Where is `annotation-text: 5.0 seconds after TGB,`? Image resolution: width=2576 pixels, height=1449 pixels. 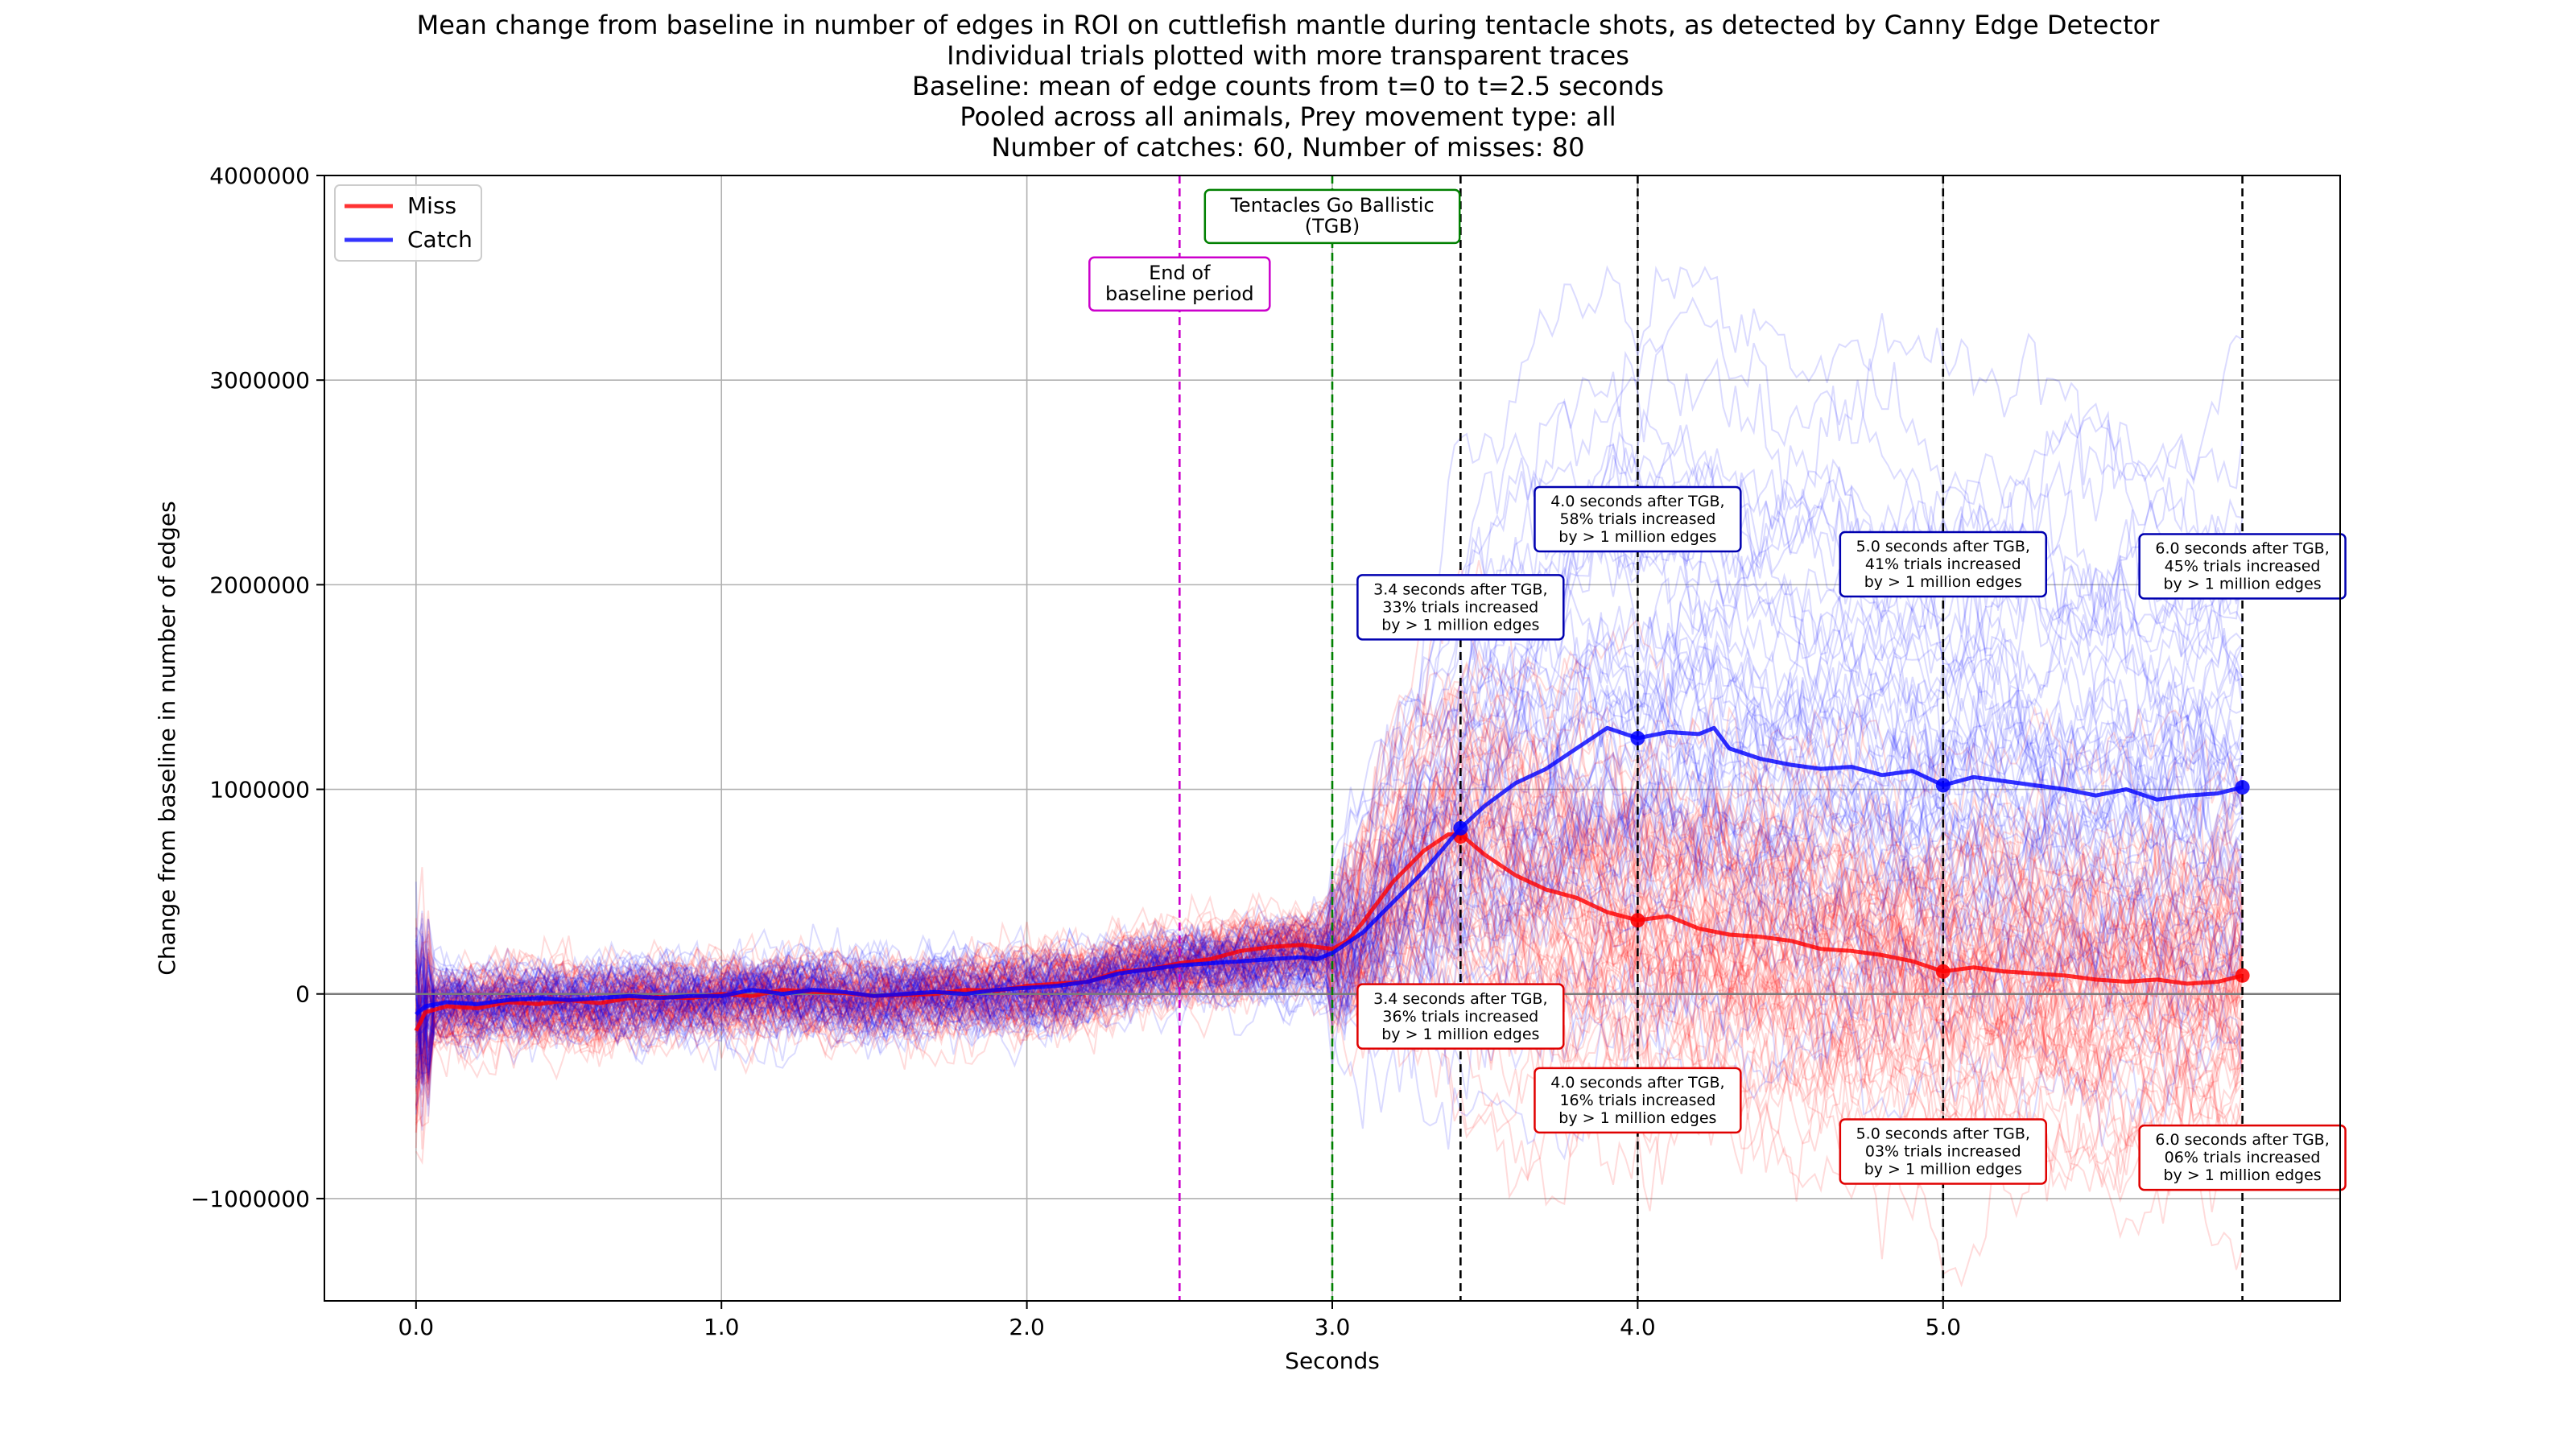
annotation-text: 5.0 seconds after TGB, is located at coordinates (1943, 546).